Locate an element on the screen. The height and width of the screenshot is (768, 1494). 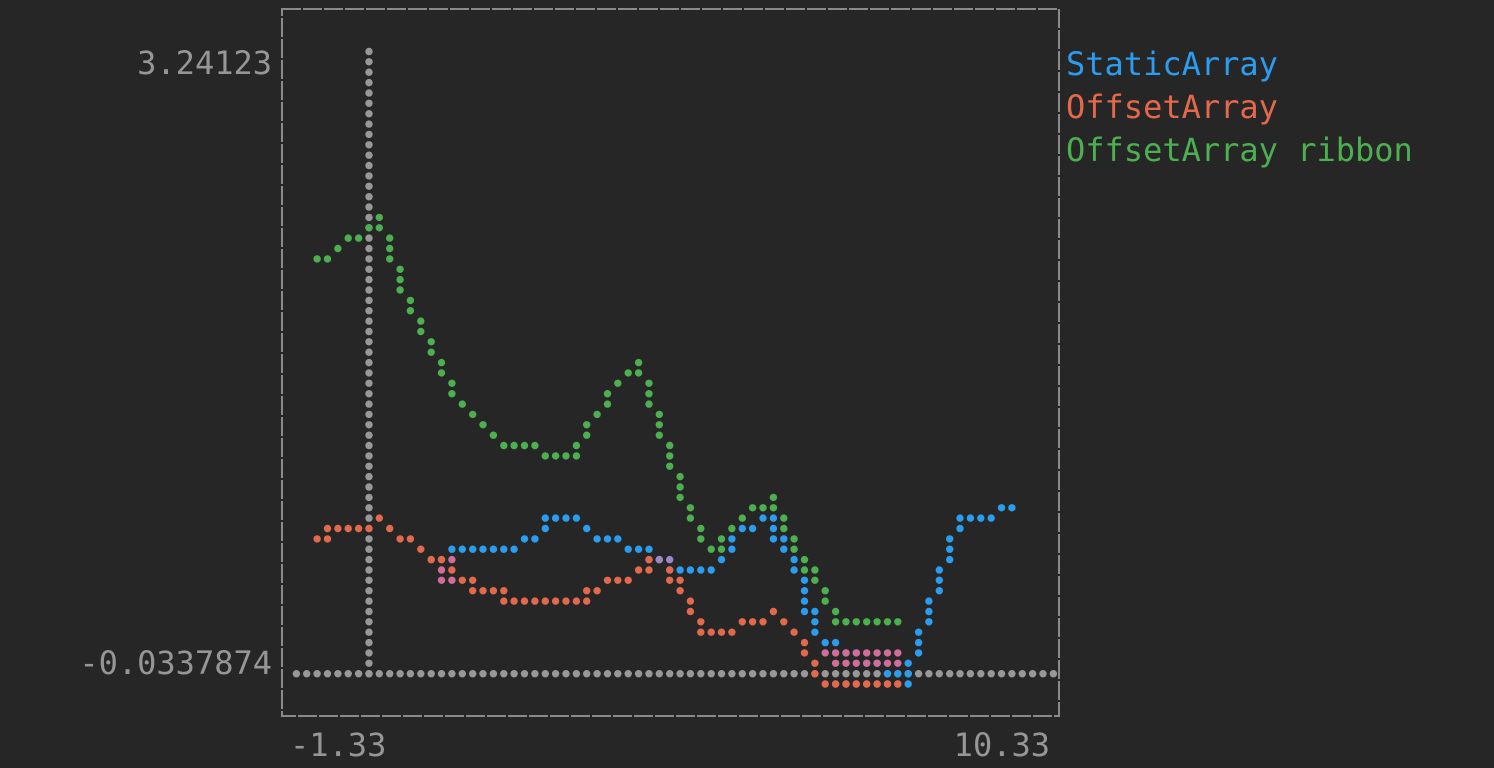
x-axis-tick-min: -1.33 is located at coordinates (338, 745).